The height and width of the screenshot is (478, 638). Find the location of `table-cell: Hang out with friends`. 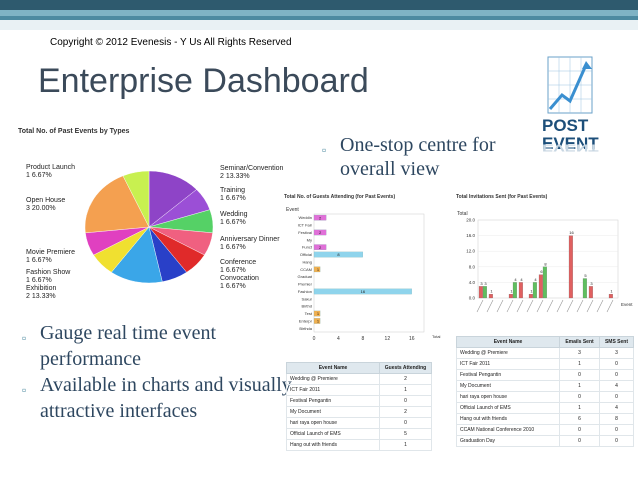

table-cell: Hang out with friends is located at coordinates (508, 419).